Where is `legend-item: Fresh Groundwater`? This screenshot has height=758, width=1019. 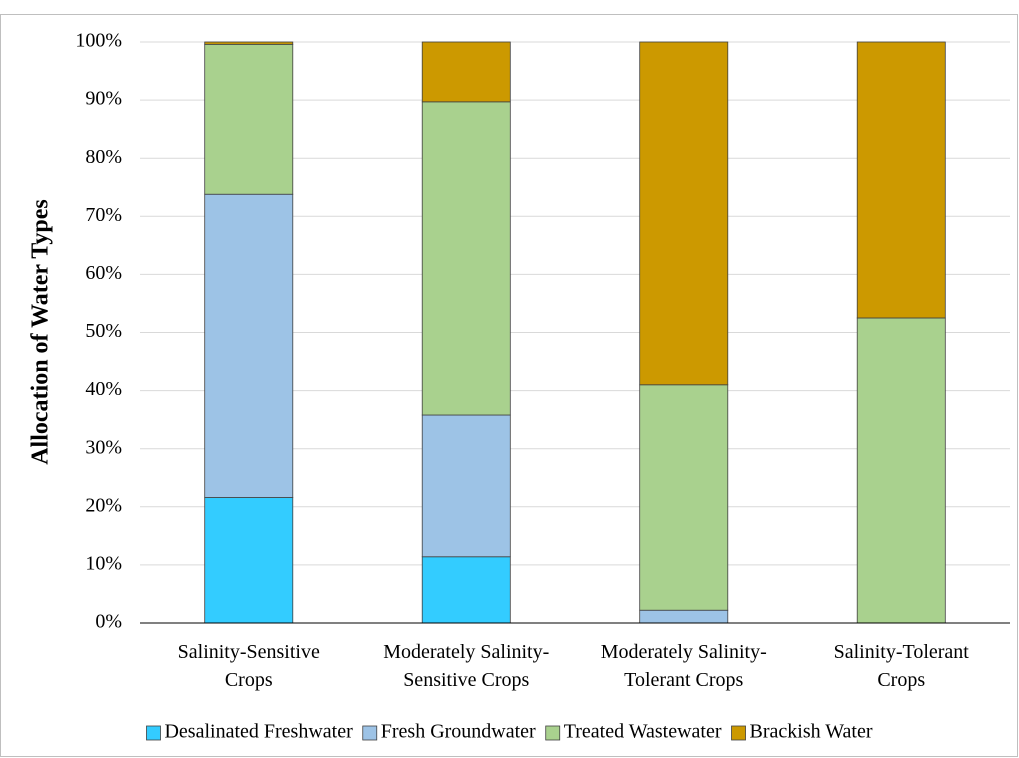 legend-item: Fresh Groundwater is located at coordinates (449, 732).